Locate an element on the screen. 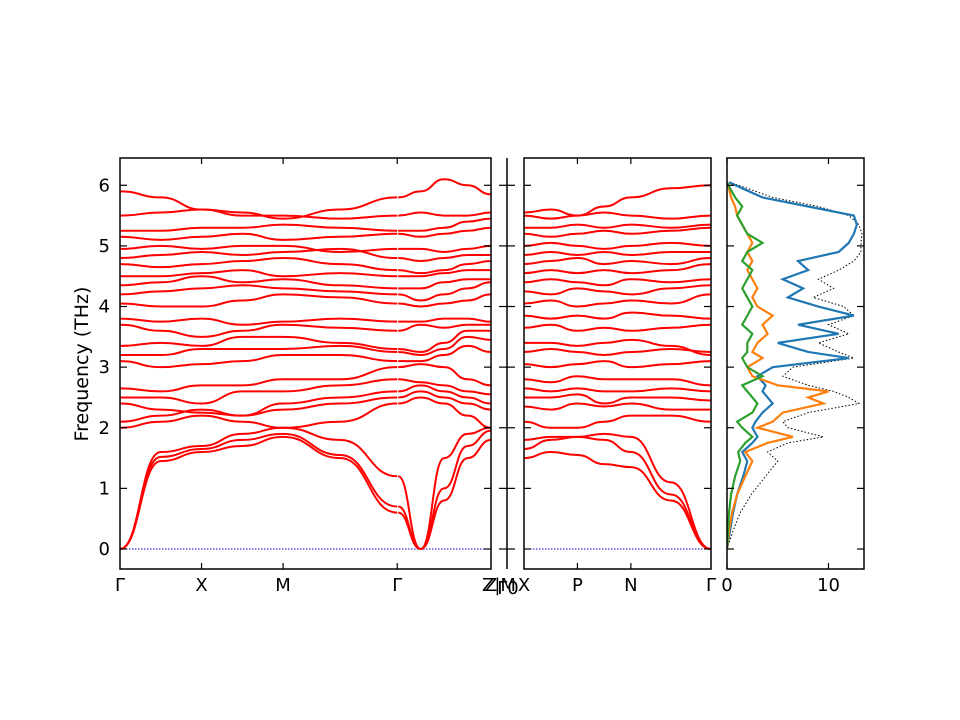 The image size is (960, 720). y-tick-label: 0 is located at coordinates (104, 549).